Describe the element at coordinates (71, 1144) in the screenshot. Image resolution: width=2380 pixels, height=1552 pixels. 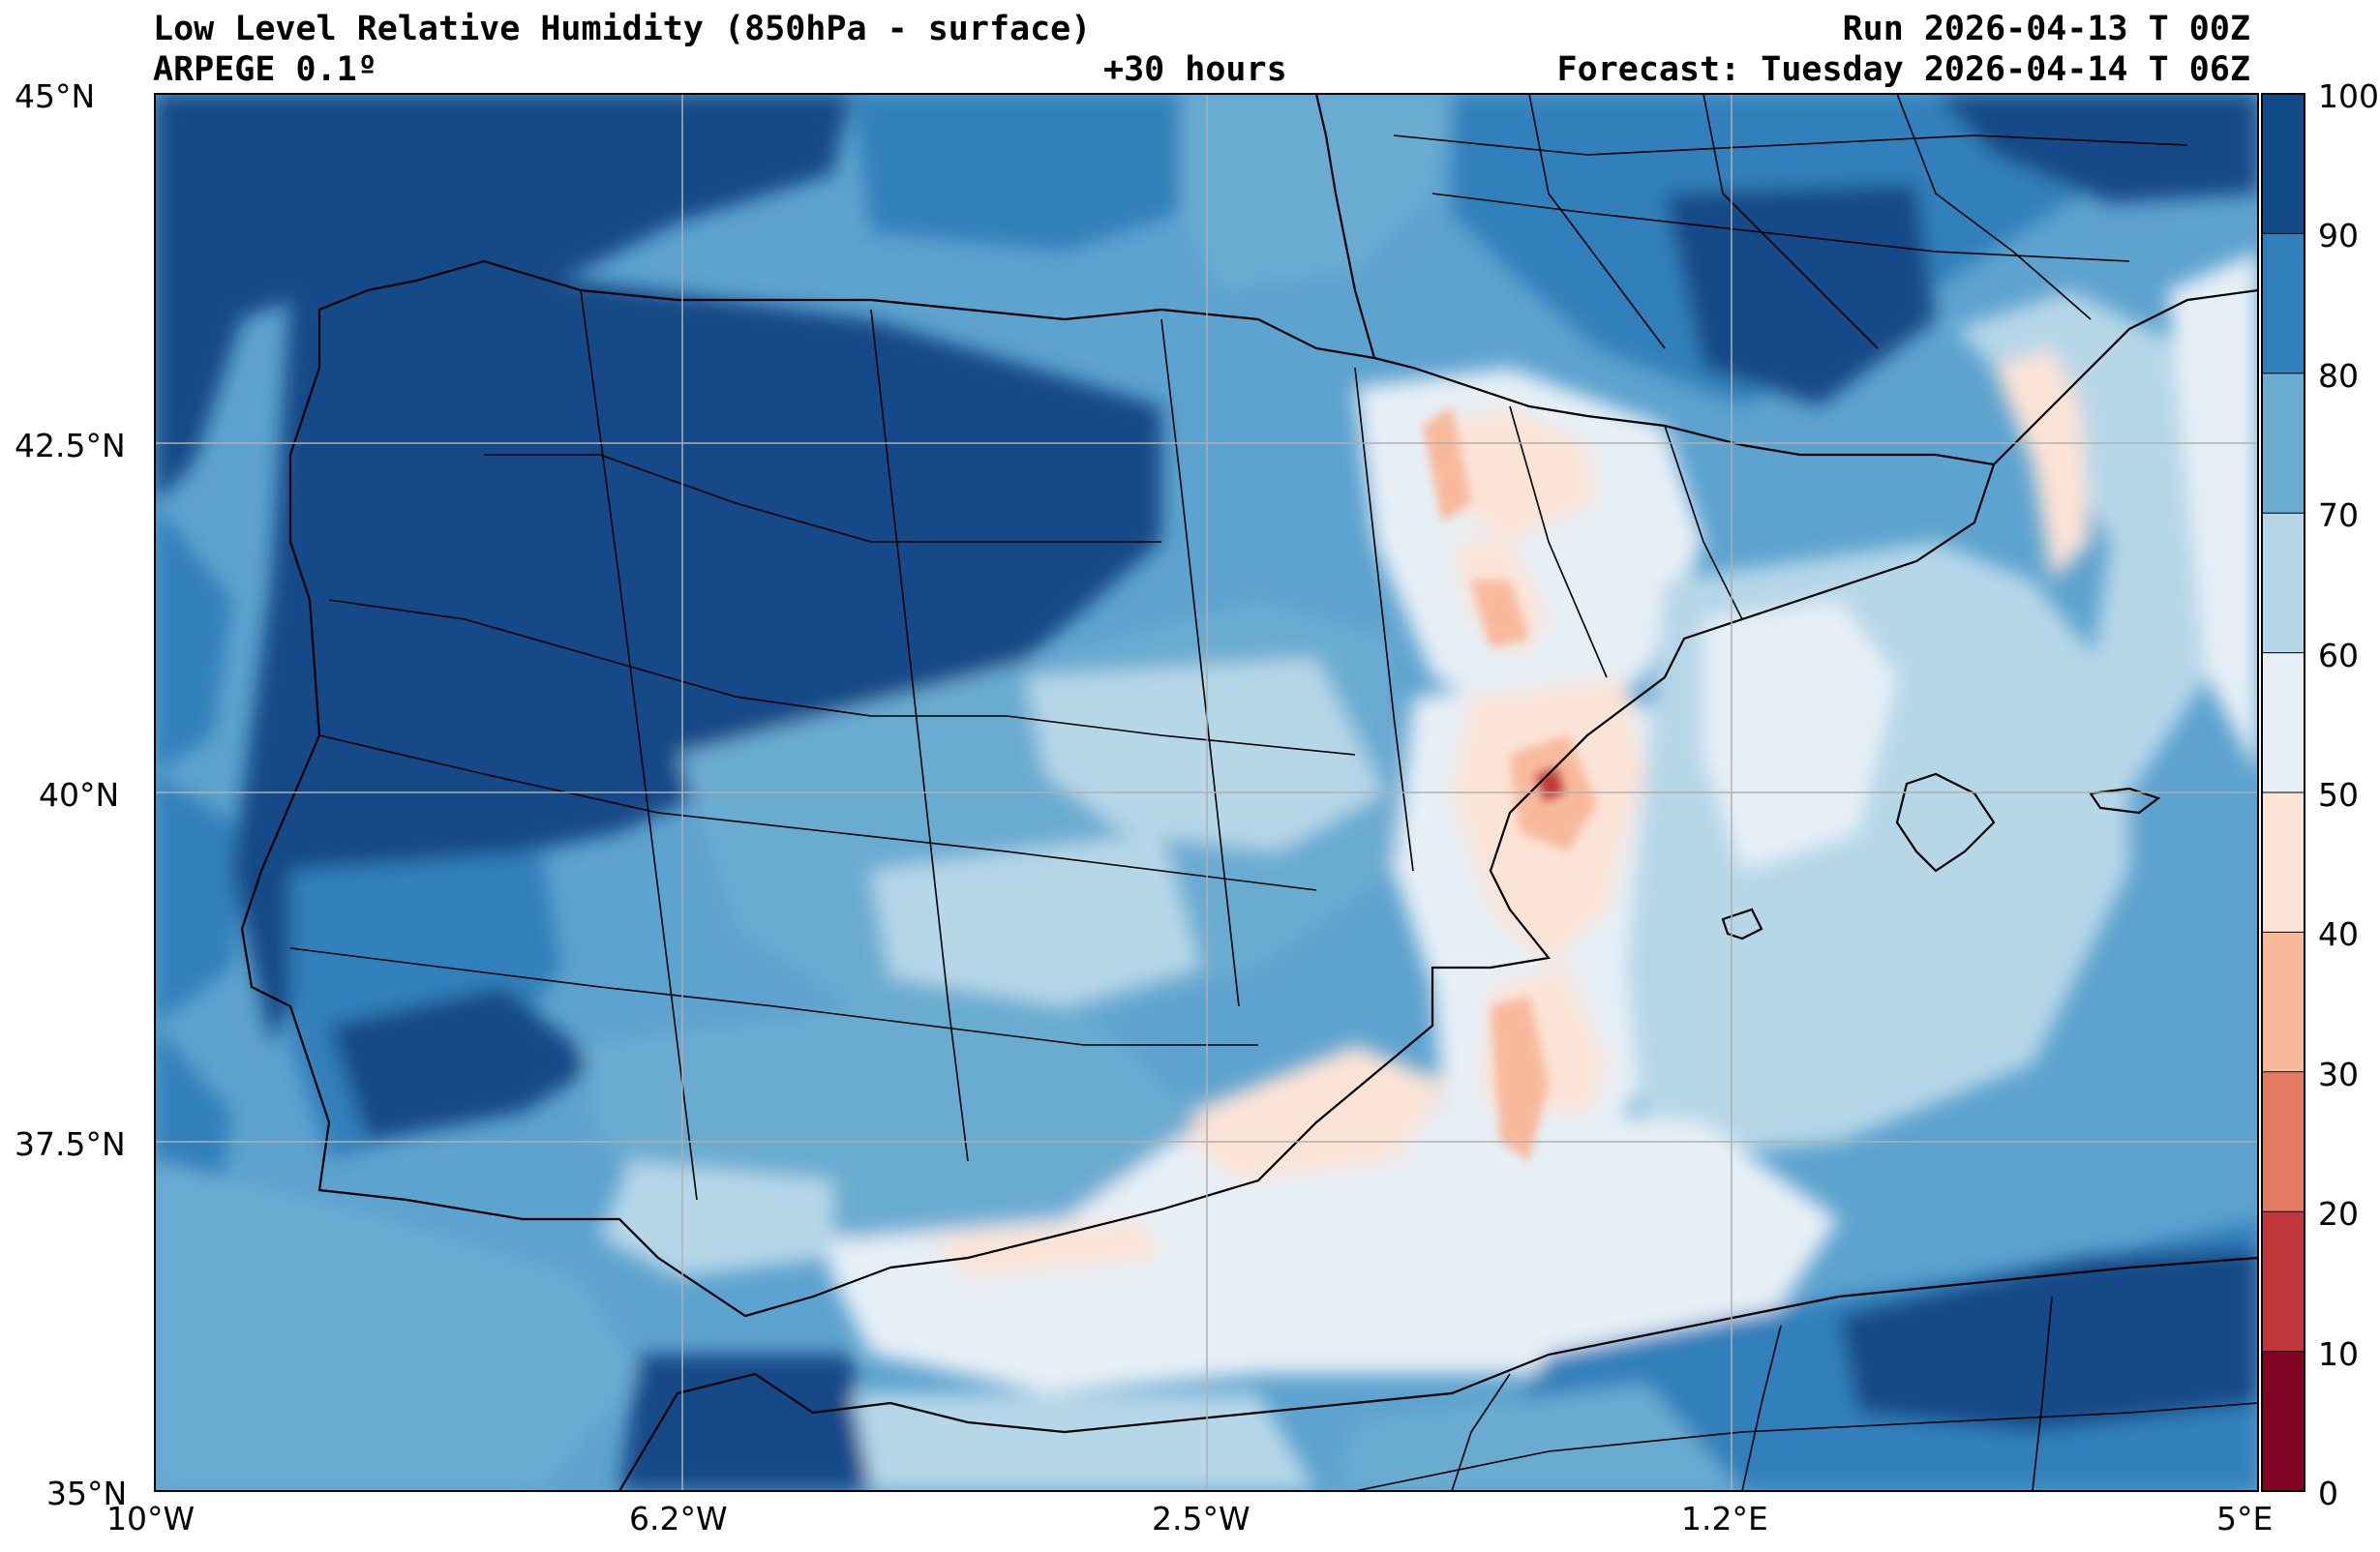
I see `lat-tick-label: 37.5°N` at that location.